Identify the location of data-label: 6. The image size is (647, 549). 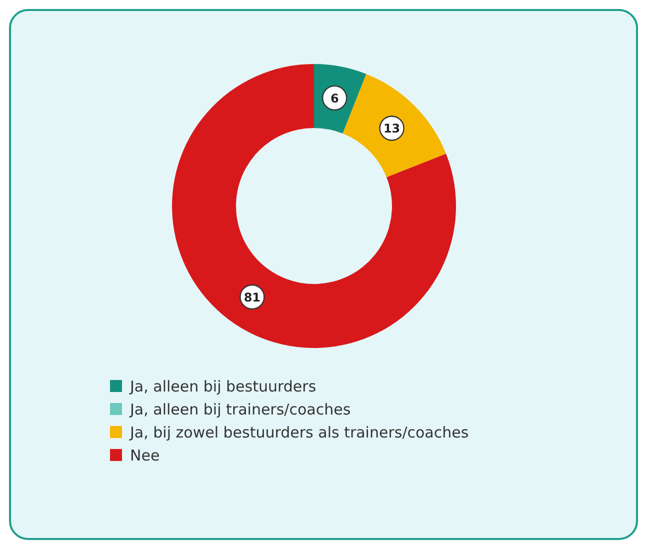
(334, 98).